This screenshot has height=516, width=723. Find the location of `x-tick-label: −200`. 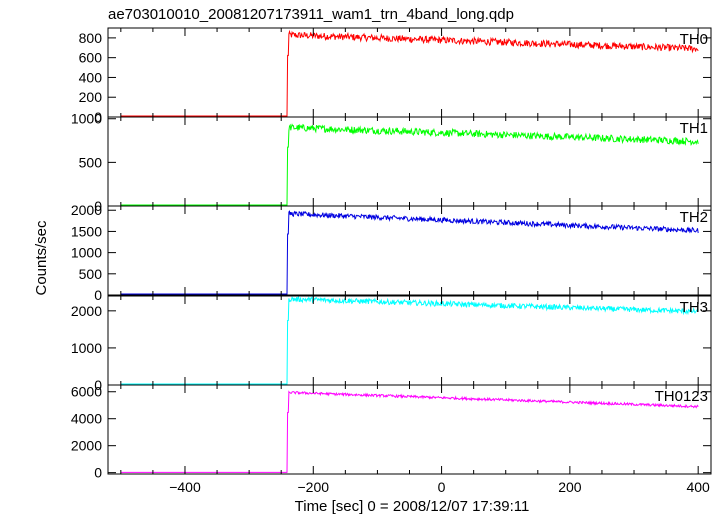

x-tick-label: −200 is located at coordinates (314, 487).